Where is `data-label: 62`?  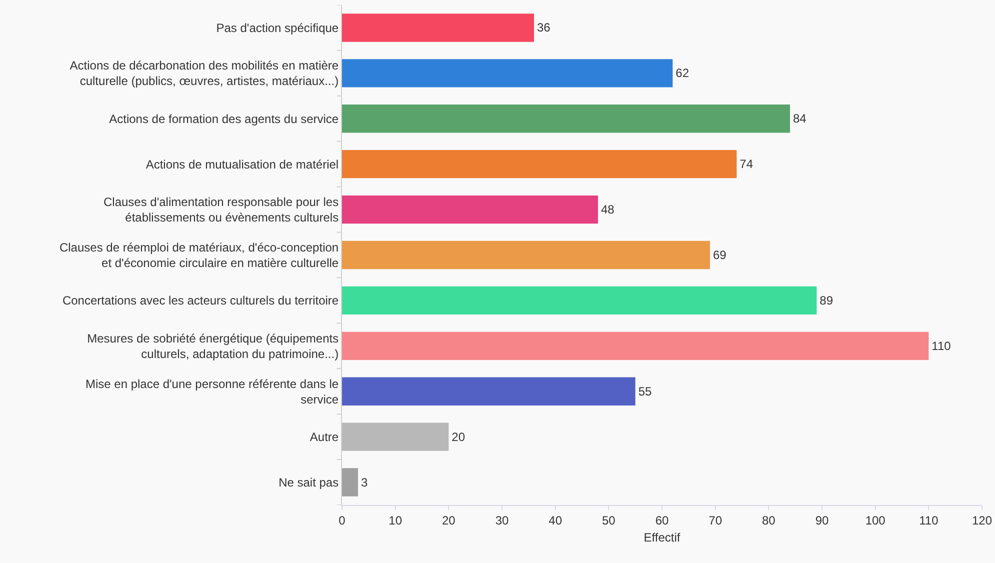
data-label: 62 is located at coordinates (683, 73).